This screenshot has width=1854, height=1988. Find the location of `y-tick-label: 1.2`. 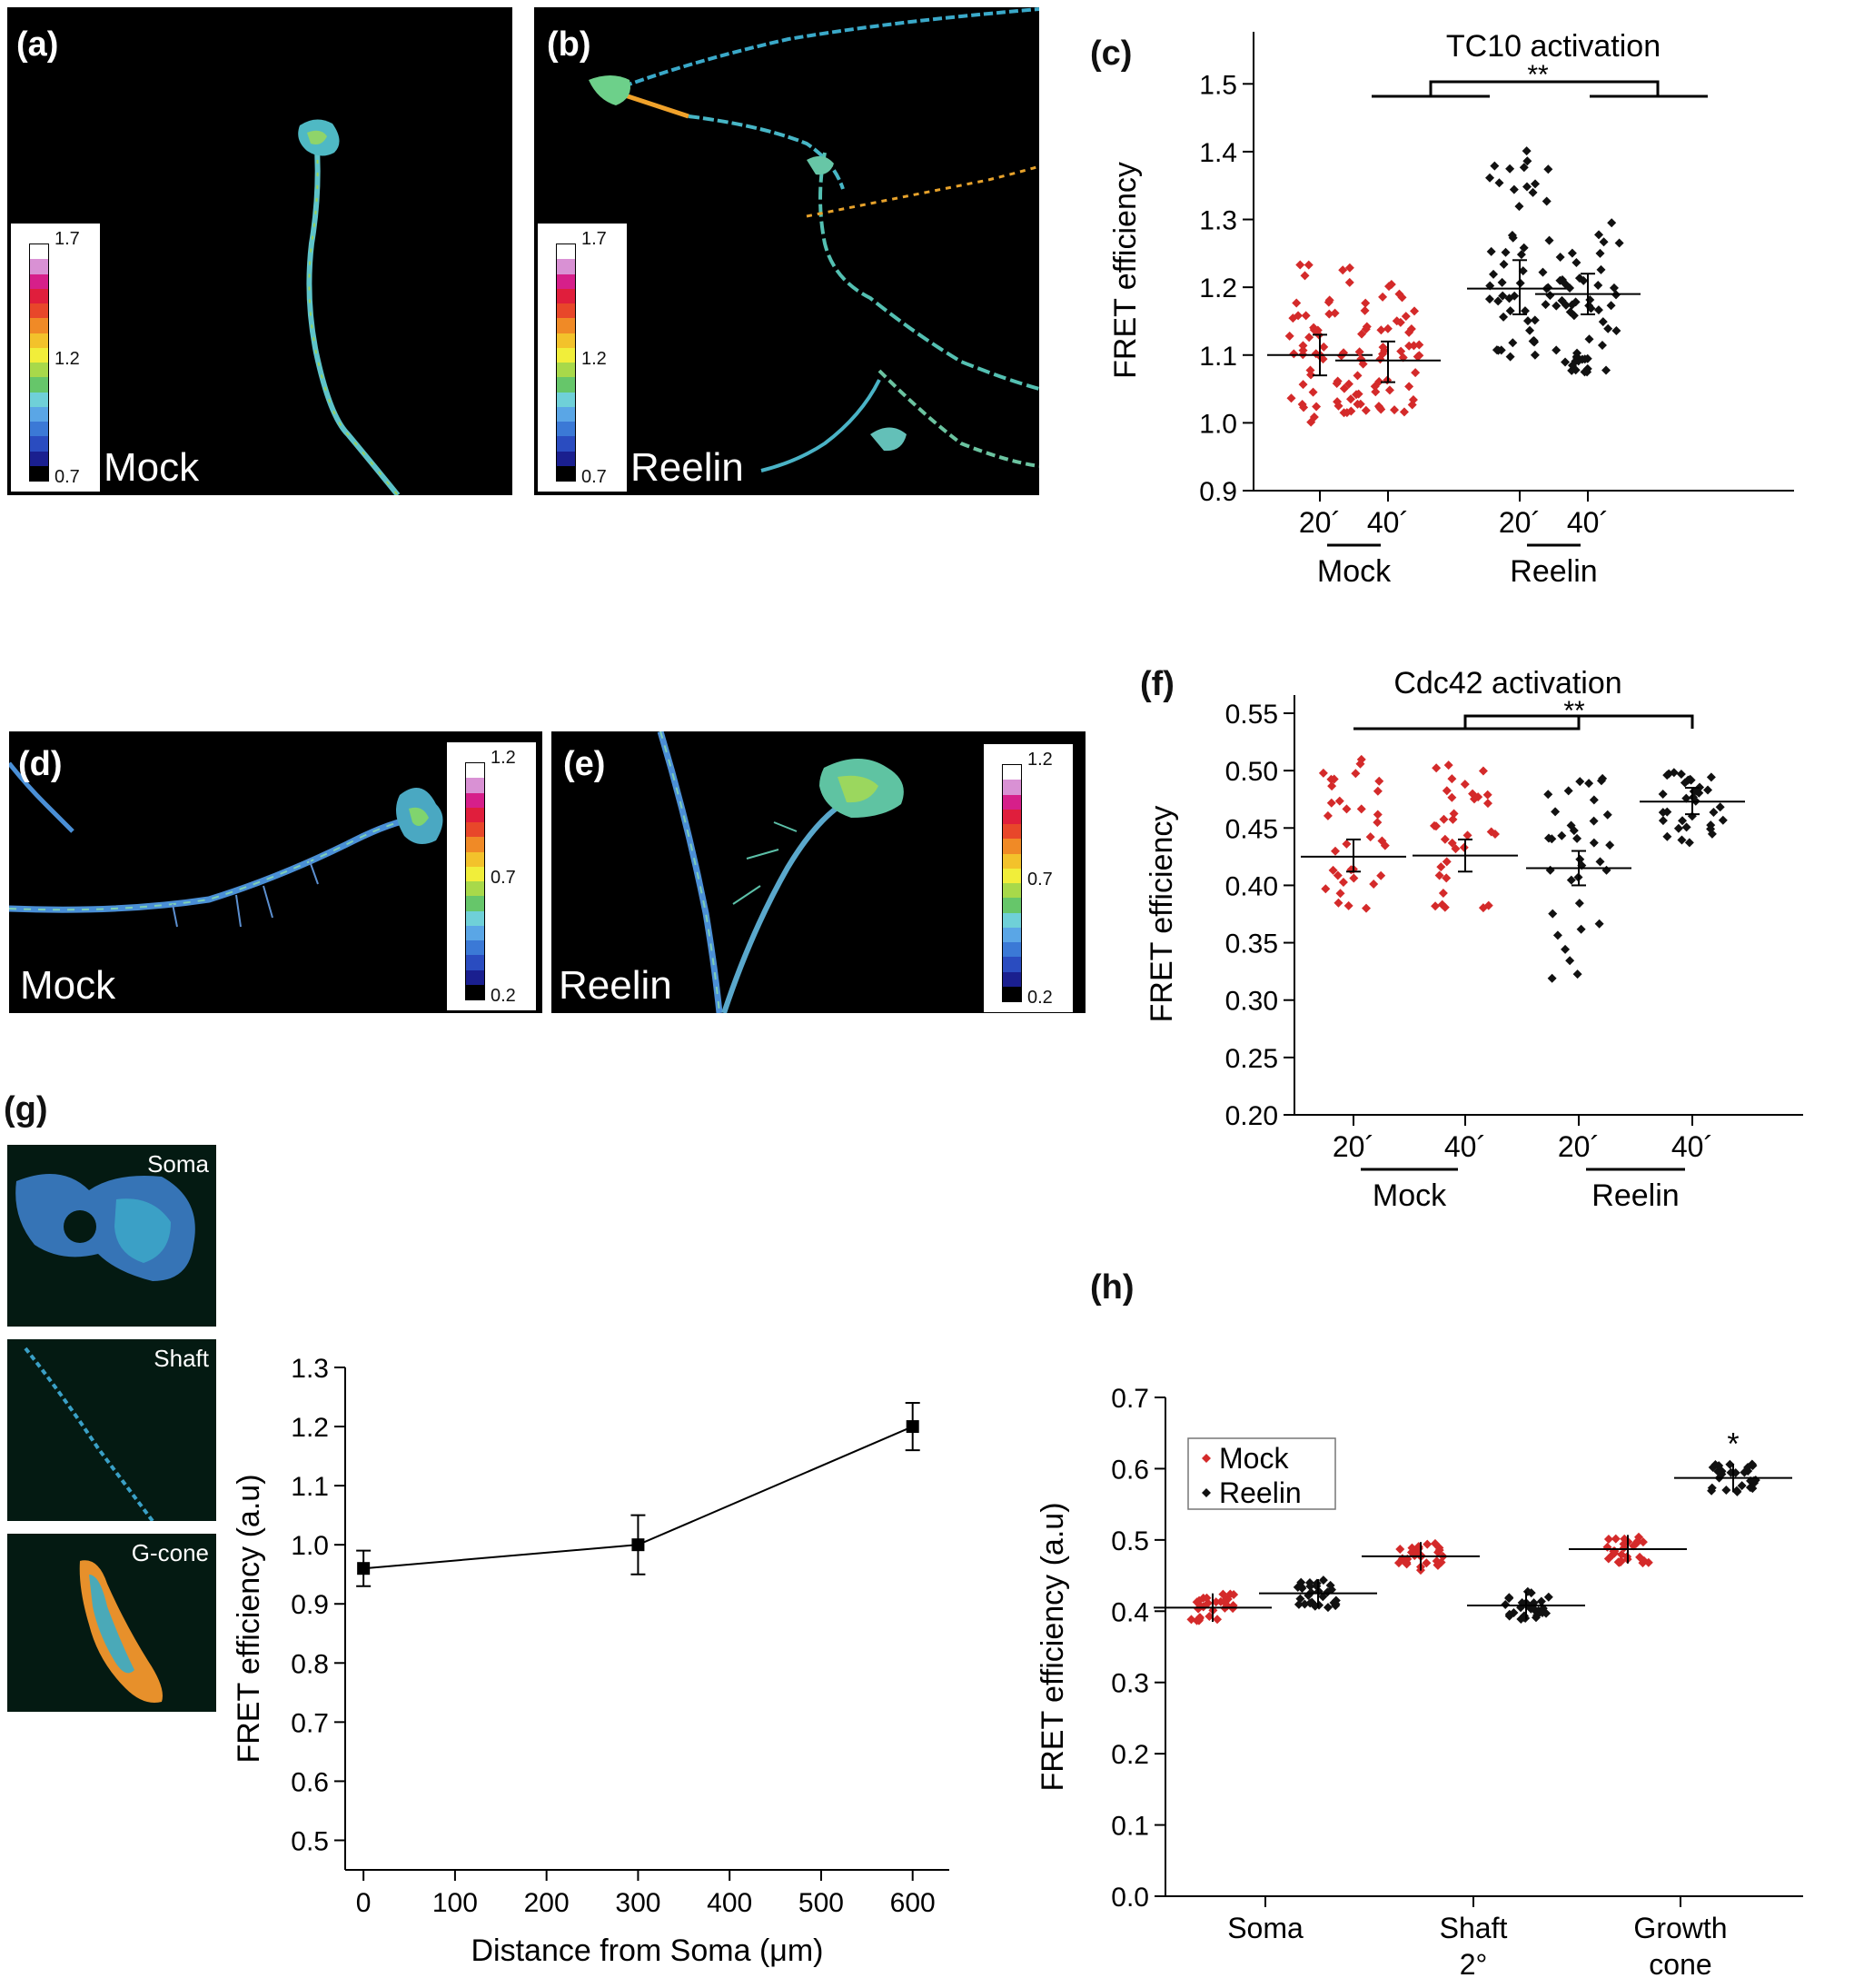

y-tick-label: 1.2 is located at coordinates (310, 1428).